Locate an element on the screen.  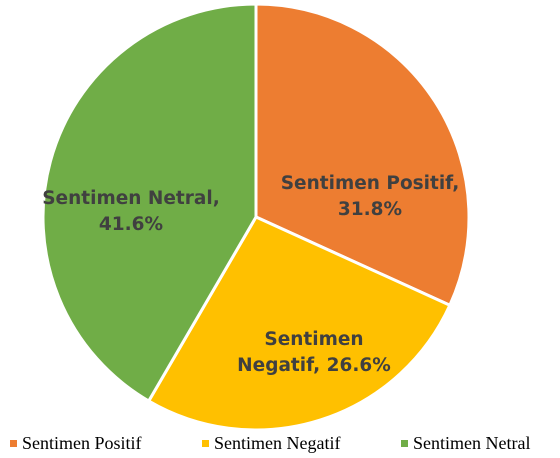
slice-label-line: Sentimen Netral, is located at coordinates (131, 198).